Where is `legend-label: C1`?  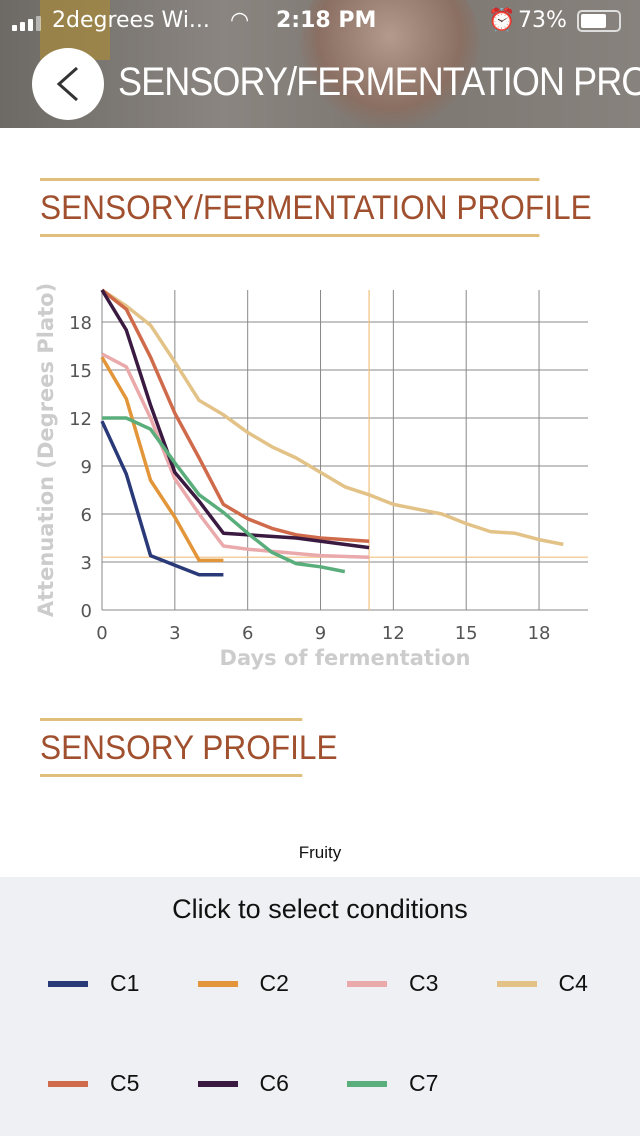 legend-label: C1 is located at coordinates (125, 983).